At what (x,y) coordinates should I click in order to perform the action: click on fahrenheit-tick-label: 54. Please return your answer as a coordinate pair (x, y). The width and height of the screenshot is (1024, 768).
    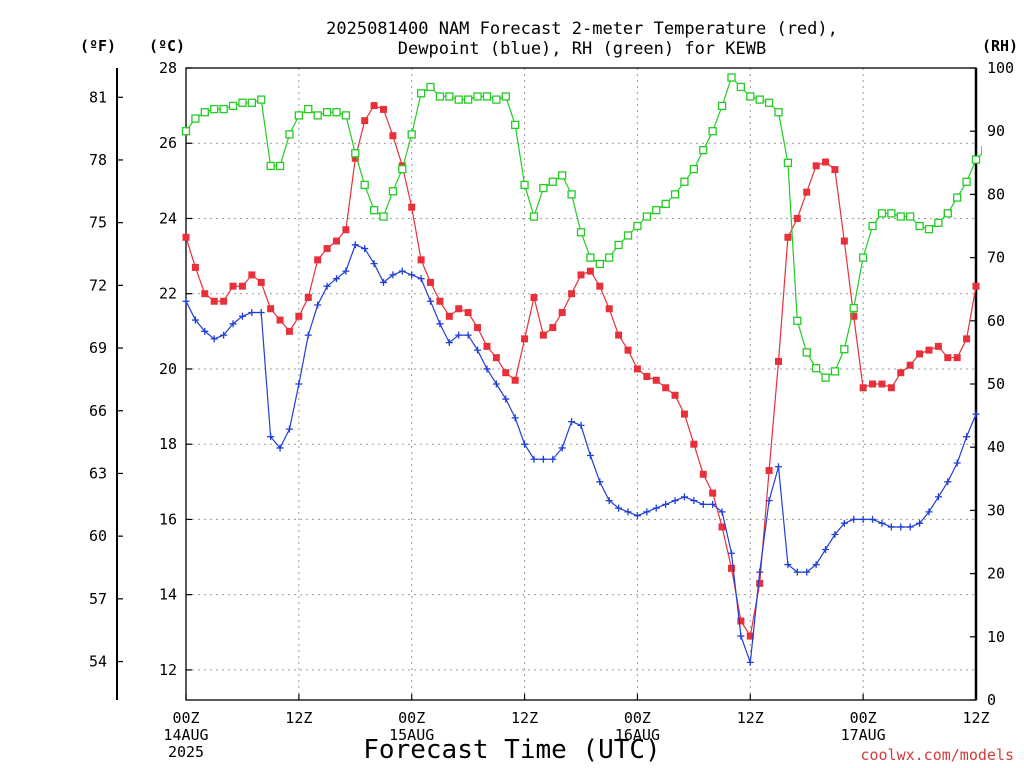
    Looking at the image, I should click on (98, 662).